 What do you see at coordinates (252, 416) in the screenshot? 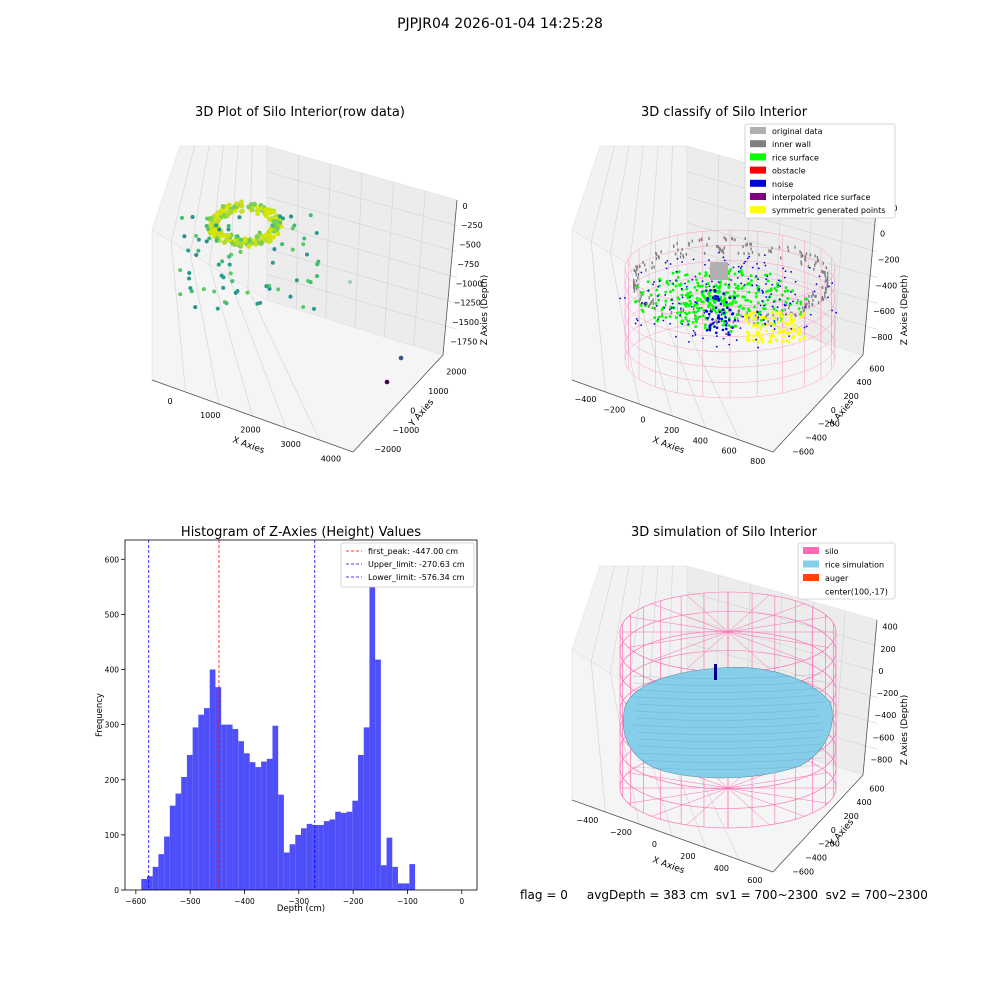
I see `x-axis-line` at bounding box center [252, 416].